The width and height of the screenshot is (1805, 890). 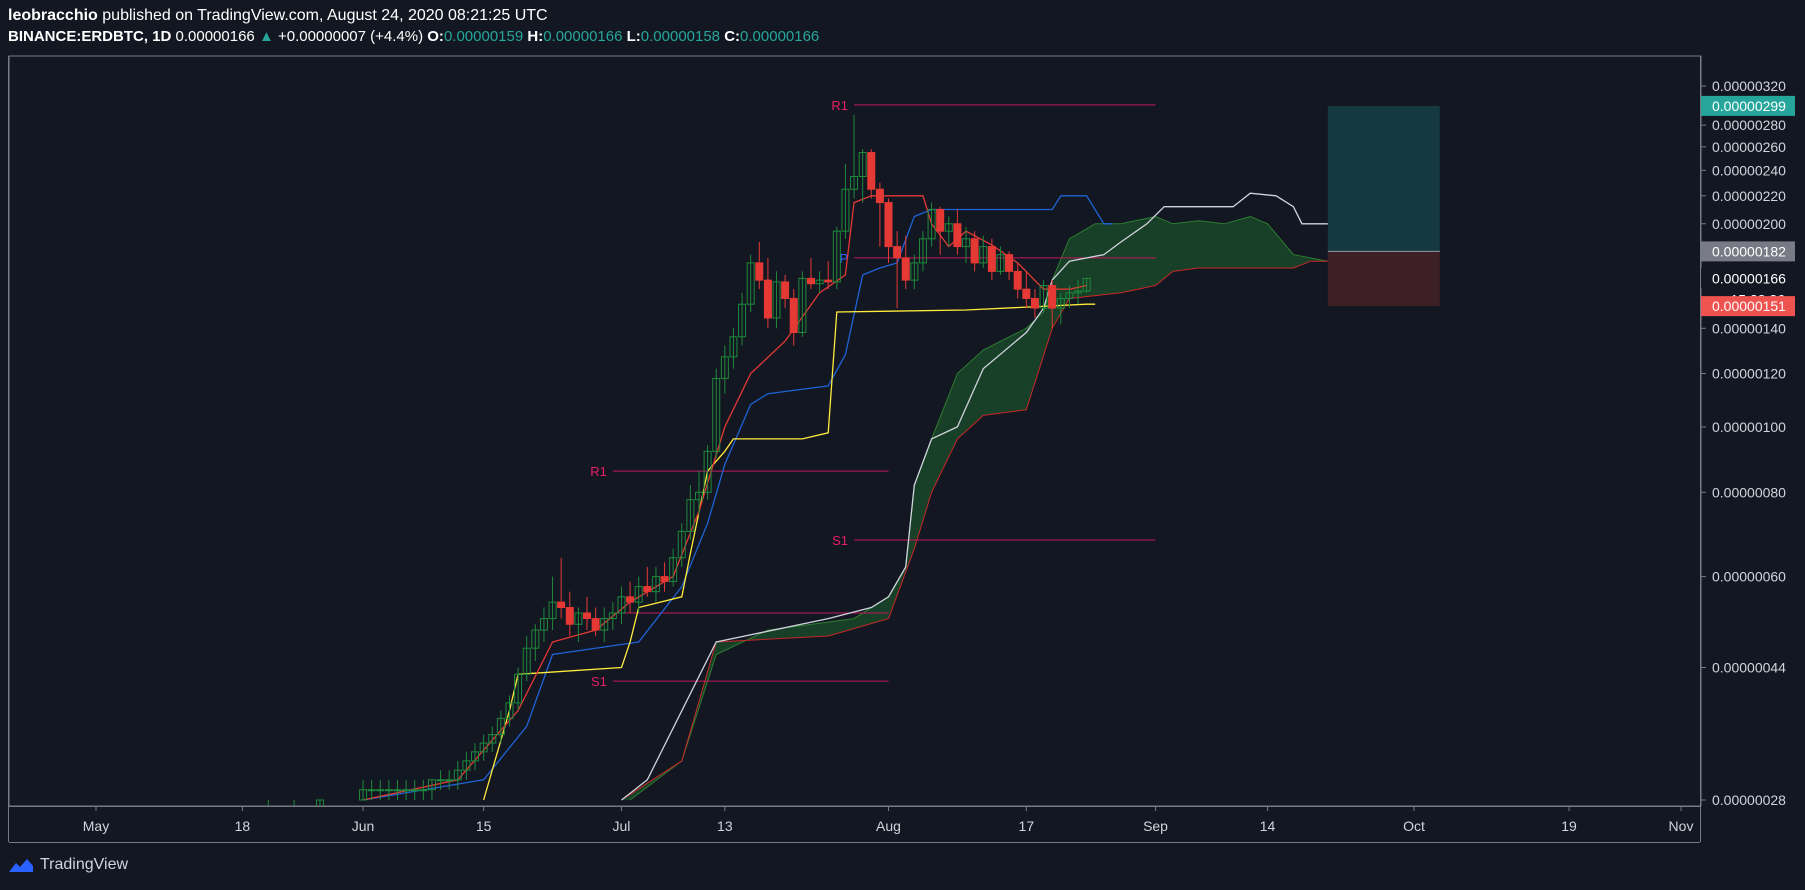 What do you see at coordinates (84, 864) in the screenshot?
I see `brand-name: TradingView` at bounding box center [84, 864].